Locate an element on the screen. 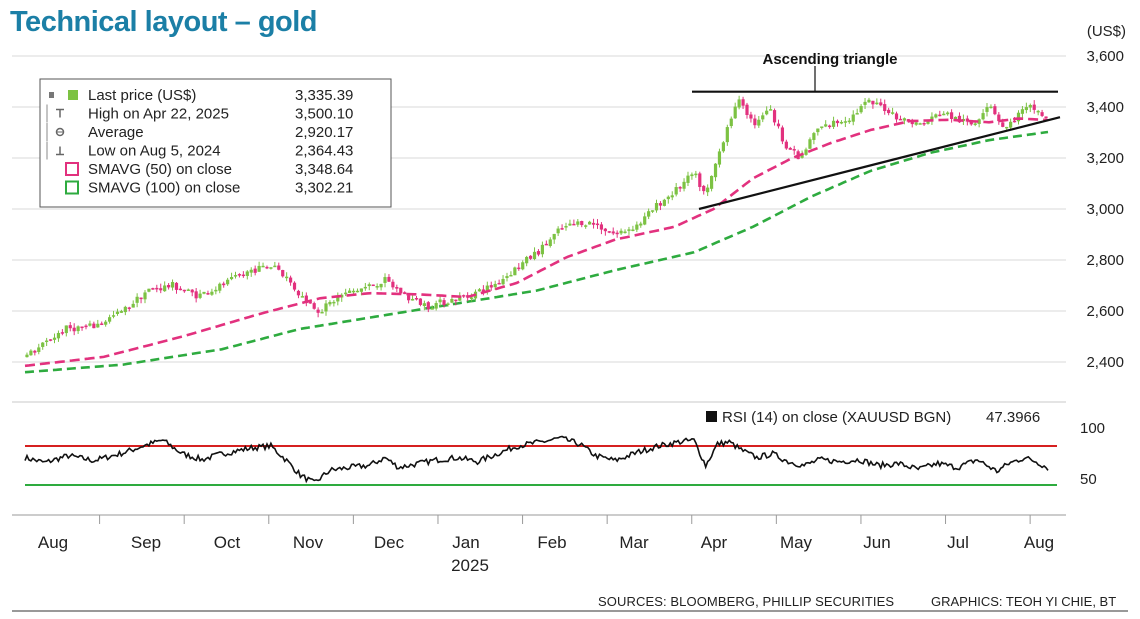  price-tick-label: 3,400 is located at coordinates (1105, 107).